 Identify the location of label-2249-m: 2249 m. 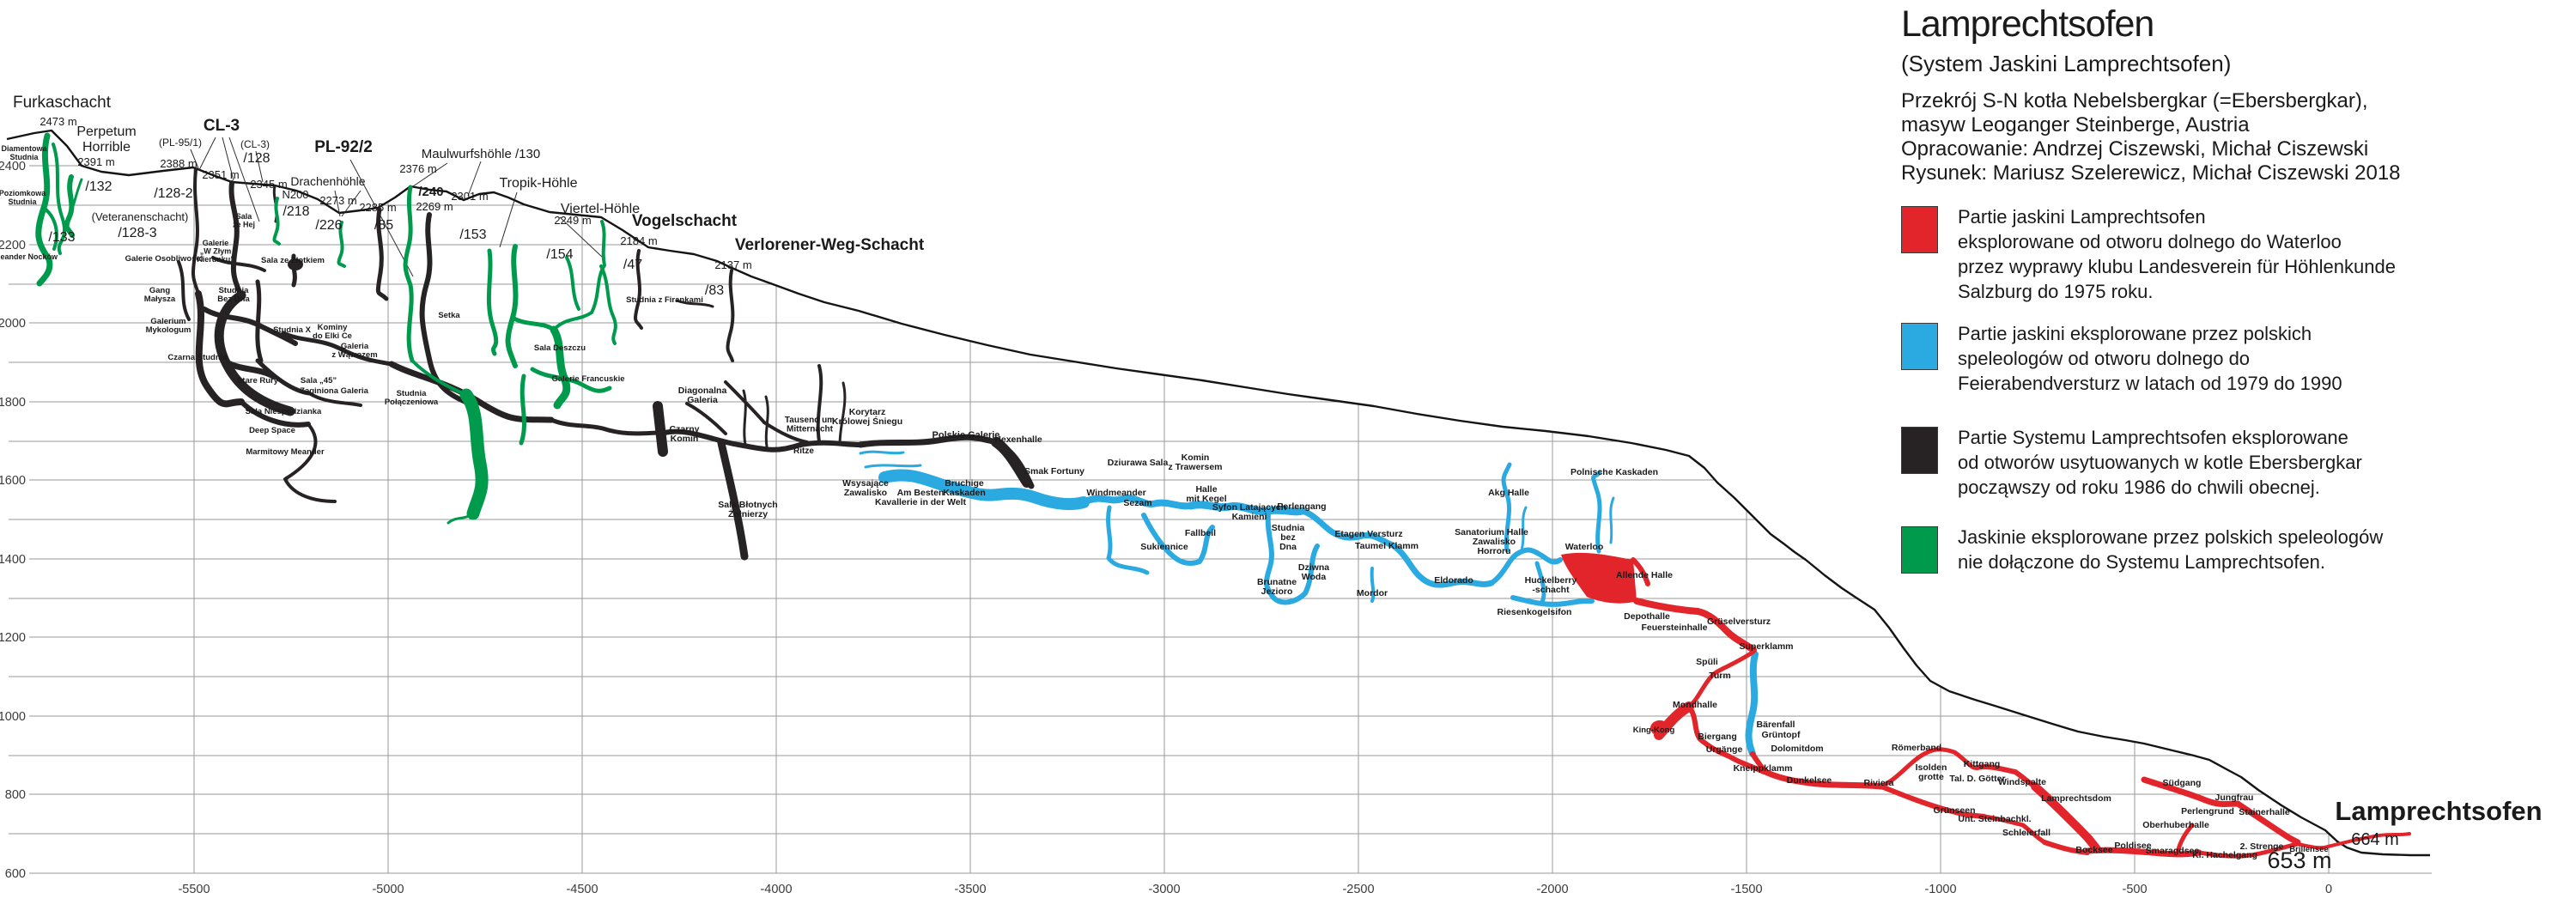
(572, 221).